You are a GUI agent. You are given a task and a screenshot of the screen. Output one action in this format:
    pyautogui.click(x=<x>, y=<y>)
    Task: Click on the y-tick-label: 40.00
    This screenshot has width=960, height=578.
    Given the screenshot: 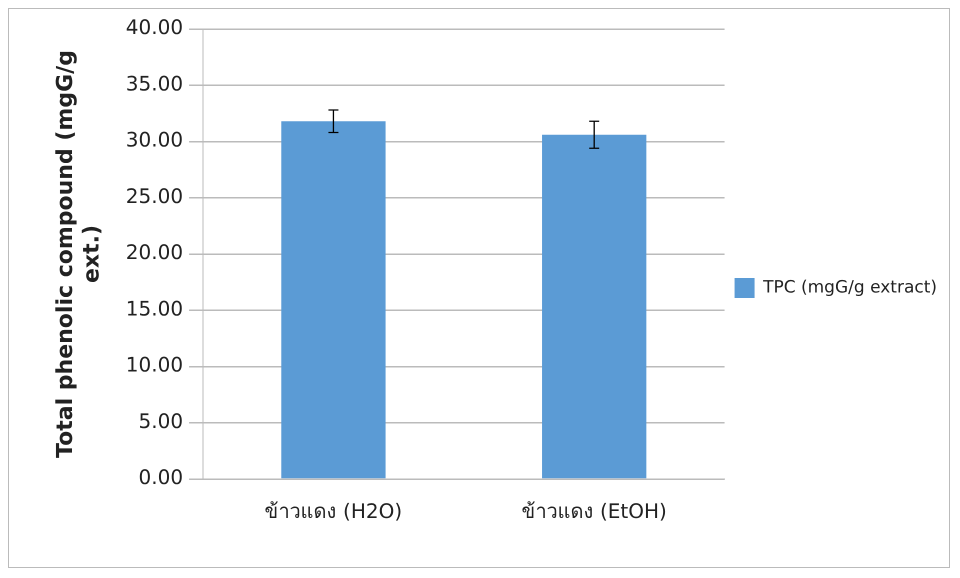 What is the action you would take?
    pyautogui.click(x=155, y=27)
    